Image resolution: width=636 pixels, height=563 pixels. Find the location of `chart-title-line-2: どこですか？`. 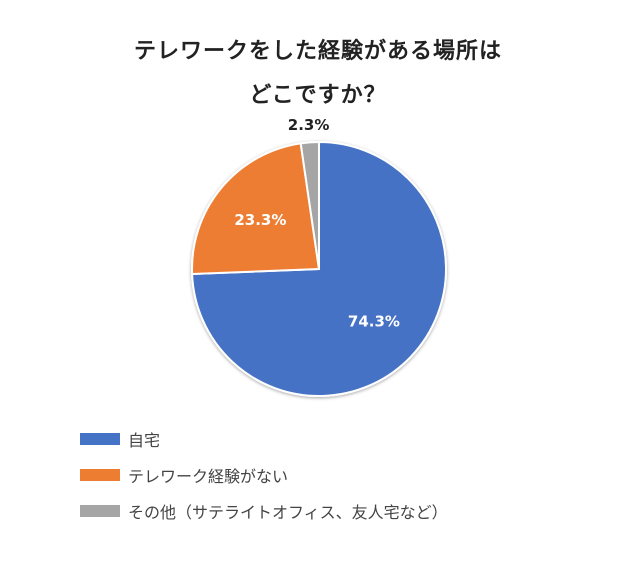

chart-title-line-2: どこですか？ is located at coordinates (318, 95).